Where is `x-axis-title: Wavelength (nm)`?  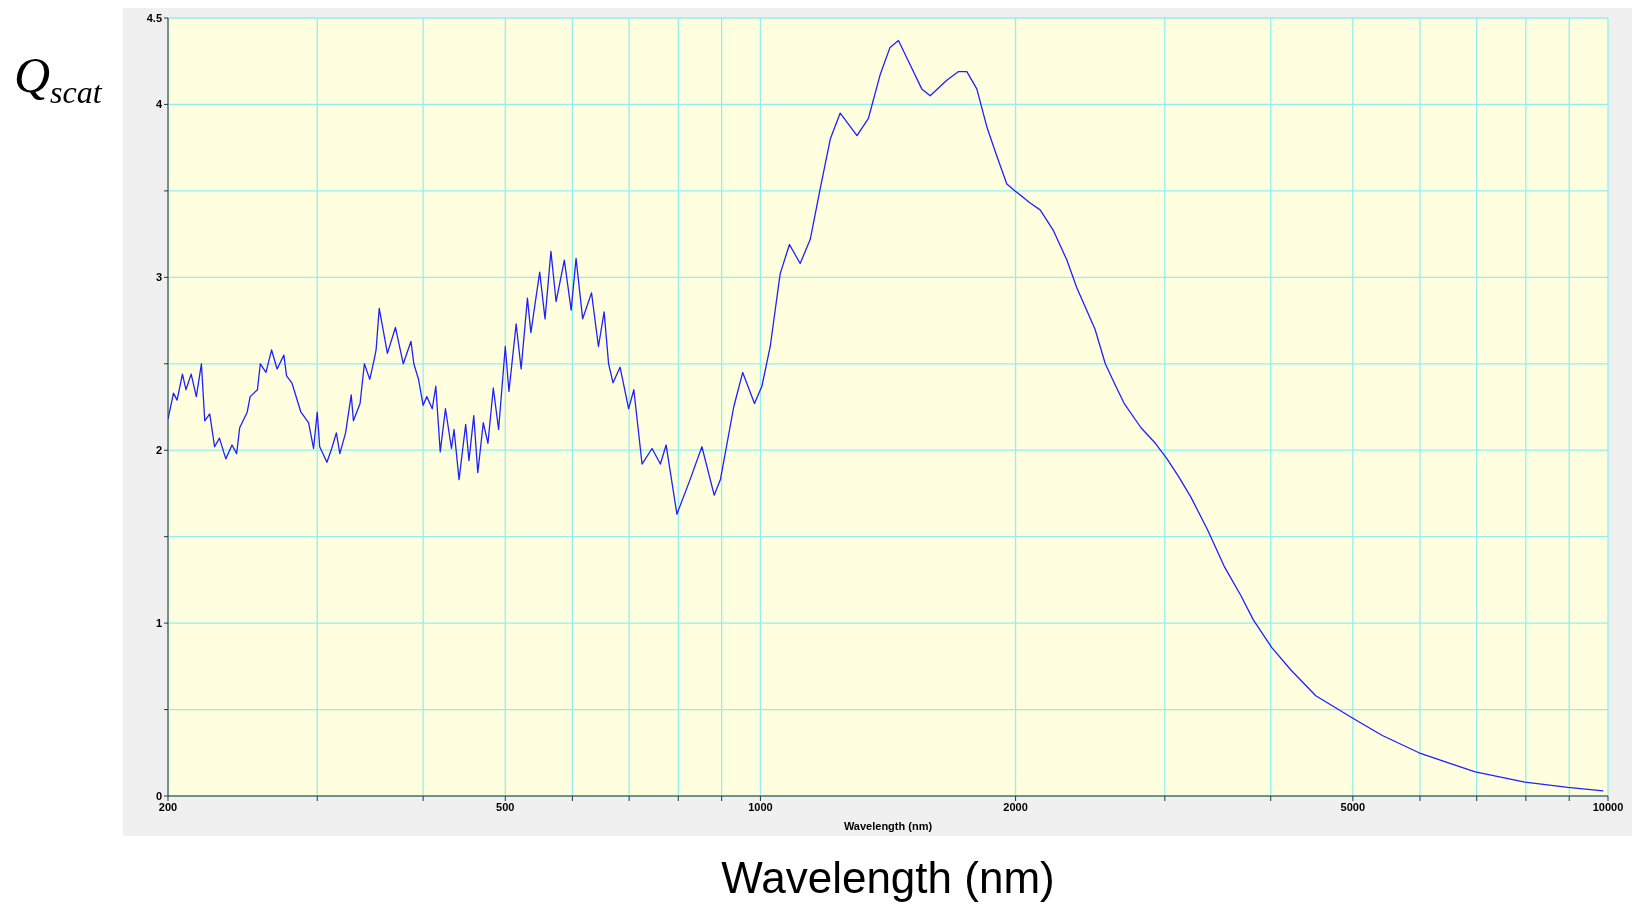 x-axis-title: Wavelength (nm) is located at coordinates (888, 826).